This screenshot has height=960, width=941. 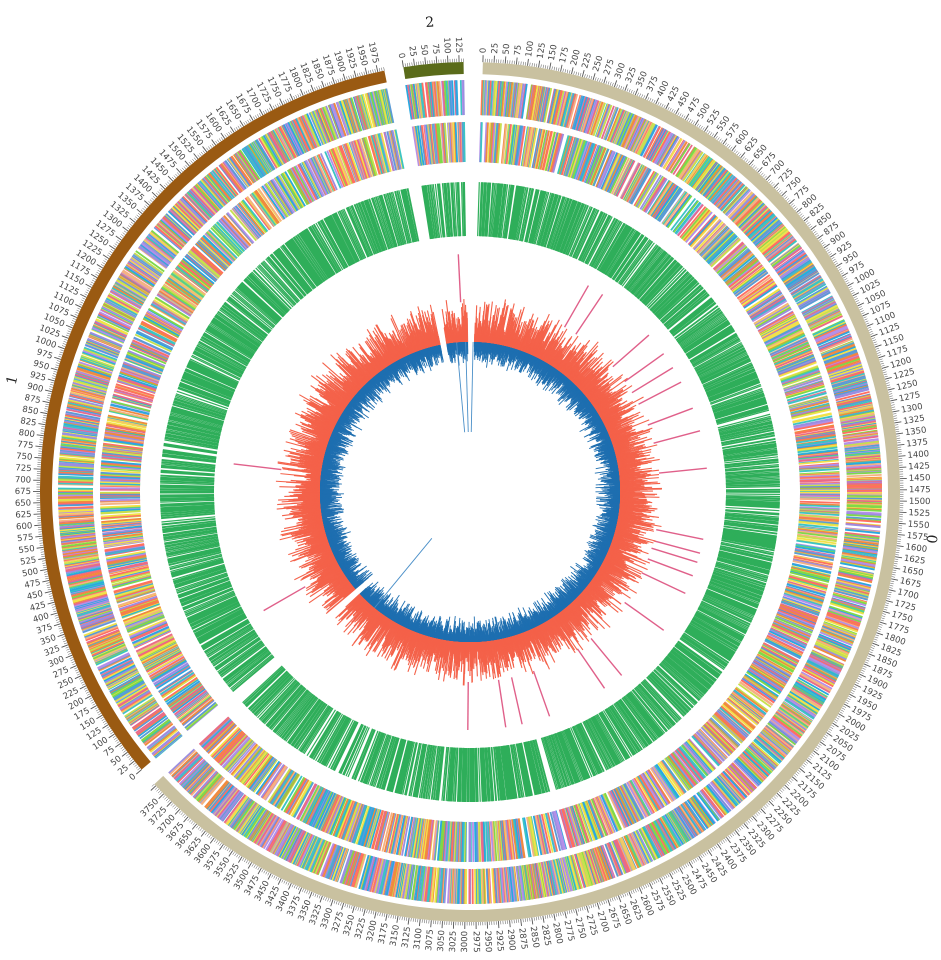 I want to click on cog-reverse-mark, so click(x=819, y=487).